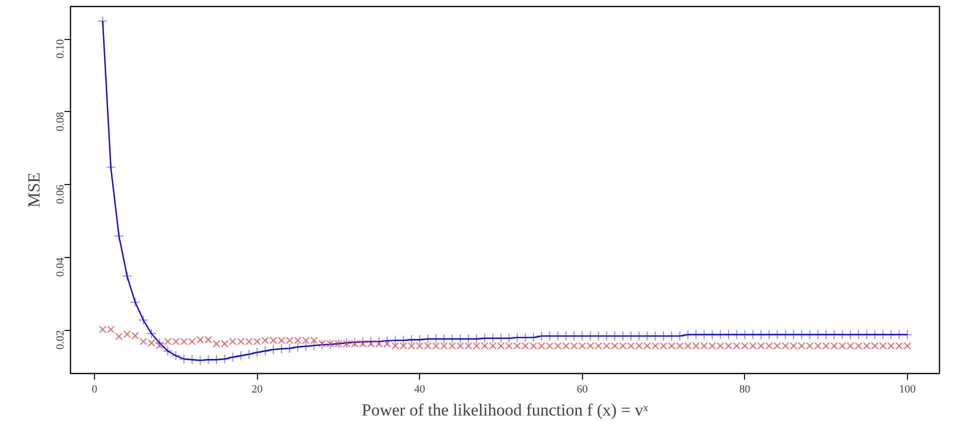  I want to click on x-tick-label: 60, so click(582, 390).